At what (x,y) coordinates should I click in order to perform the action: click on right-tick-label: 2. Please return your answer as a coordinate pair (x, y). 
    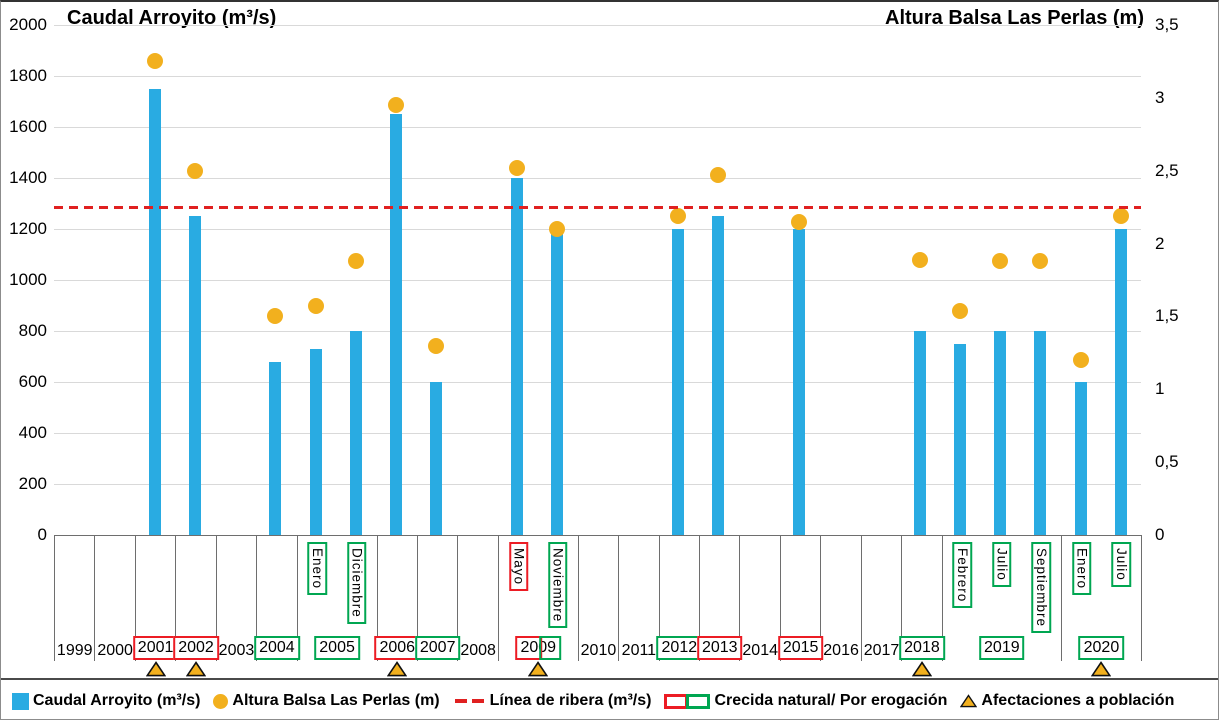
    Looking at the image, I should click on (1160, 243).